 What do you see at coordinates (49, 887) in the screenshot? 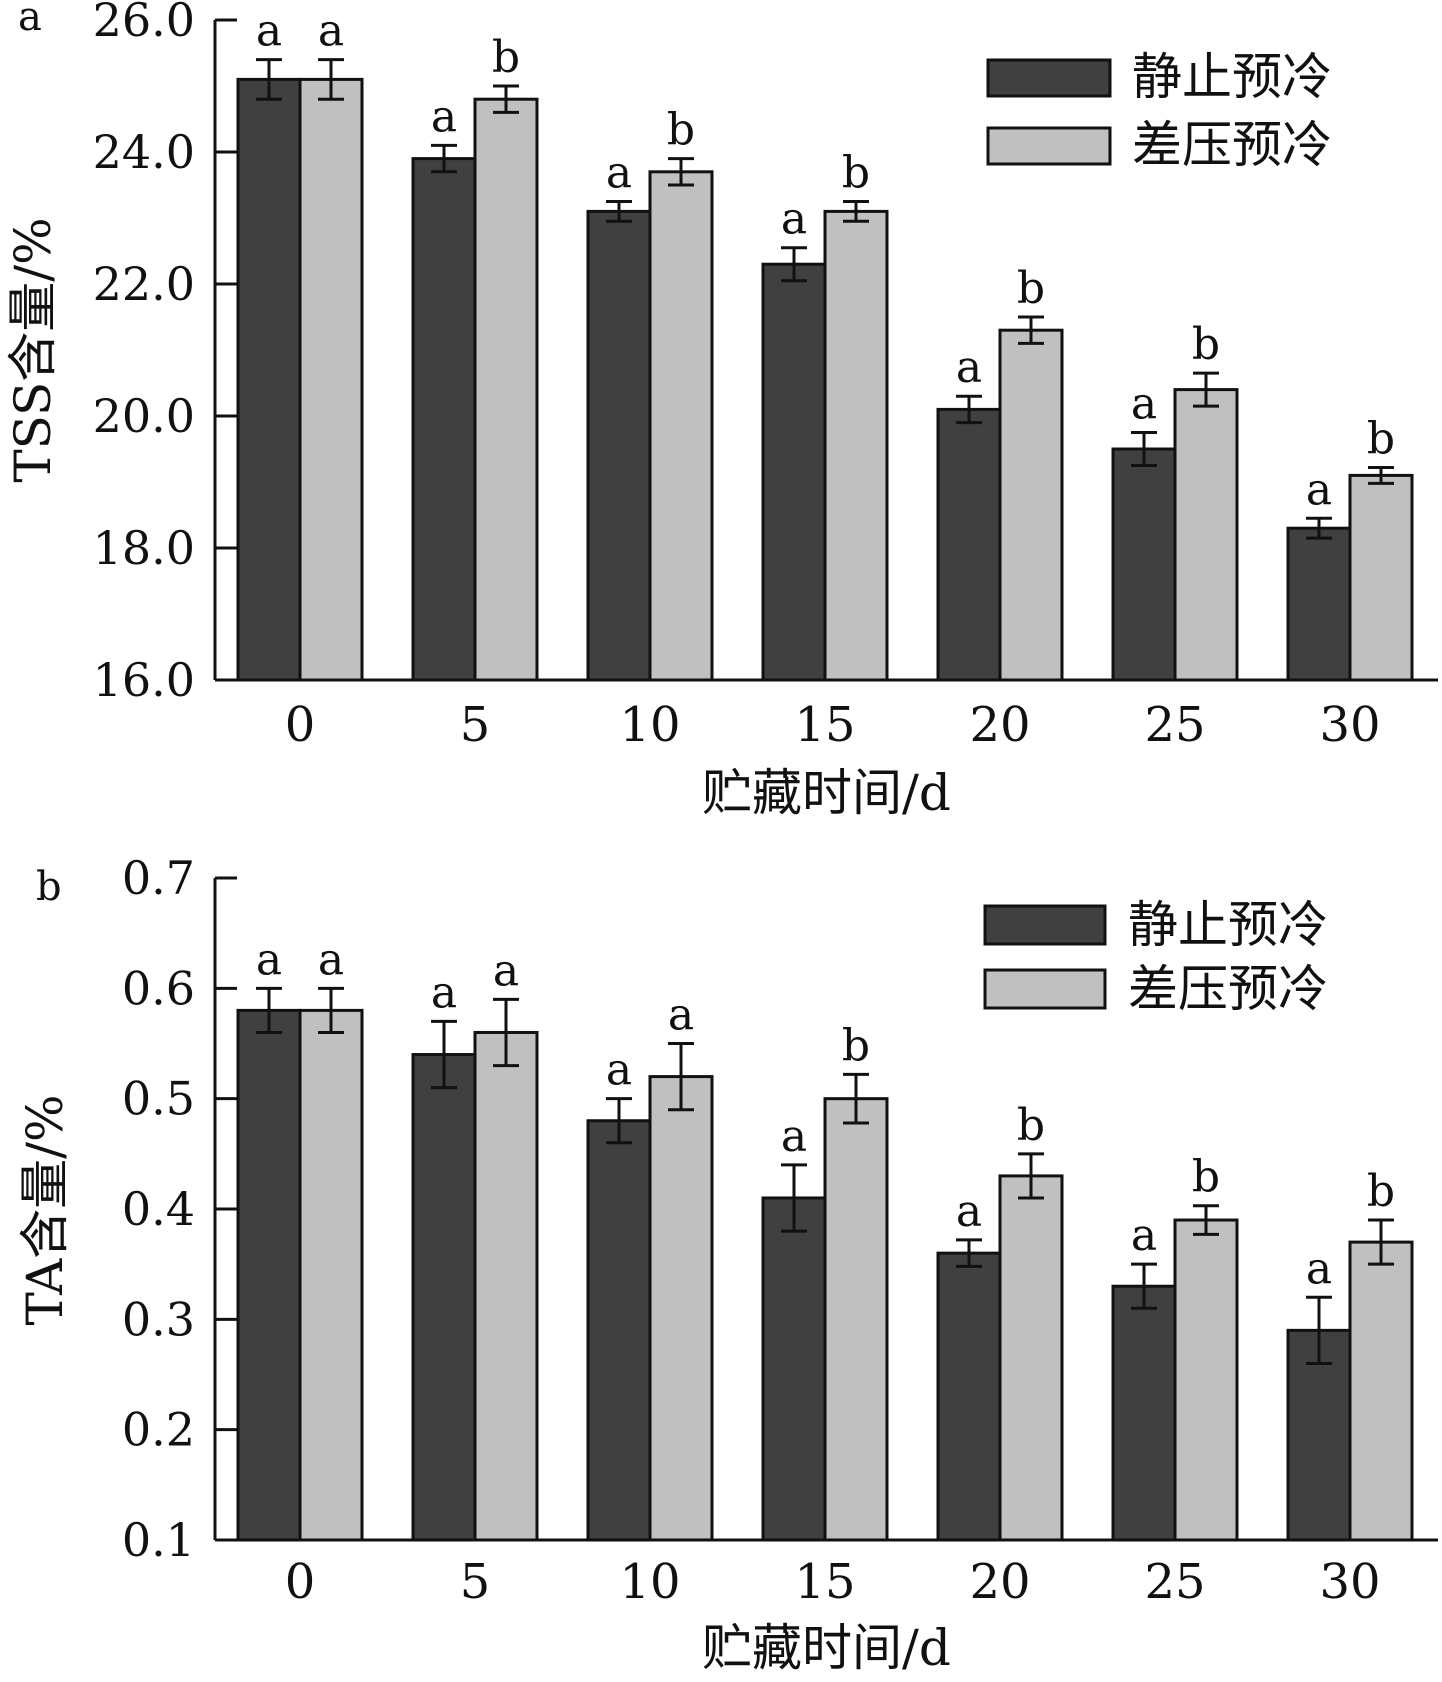
I see `panel-label: b` at bounding box center [49, 887].